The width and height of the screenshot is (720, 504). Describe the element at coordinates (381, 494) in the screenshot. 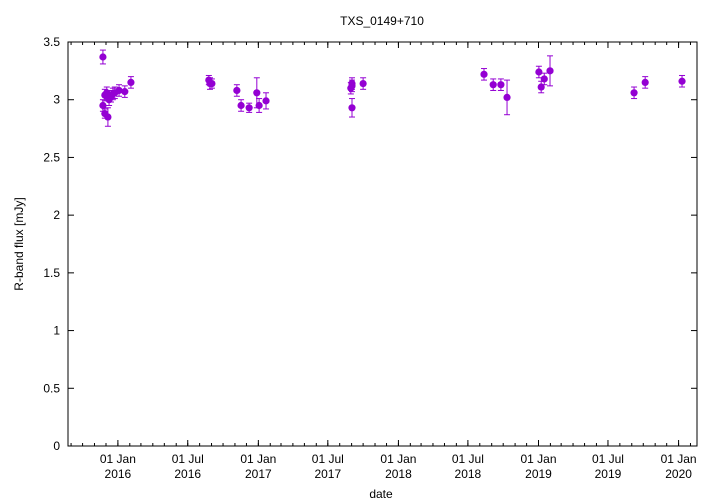

I see `x-axis-label: date` at that location.